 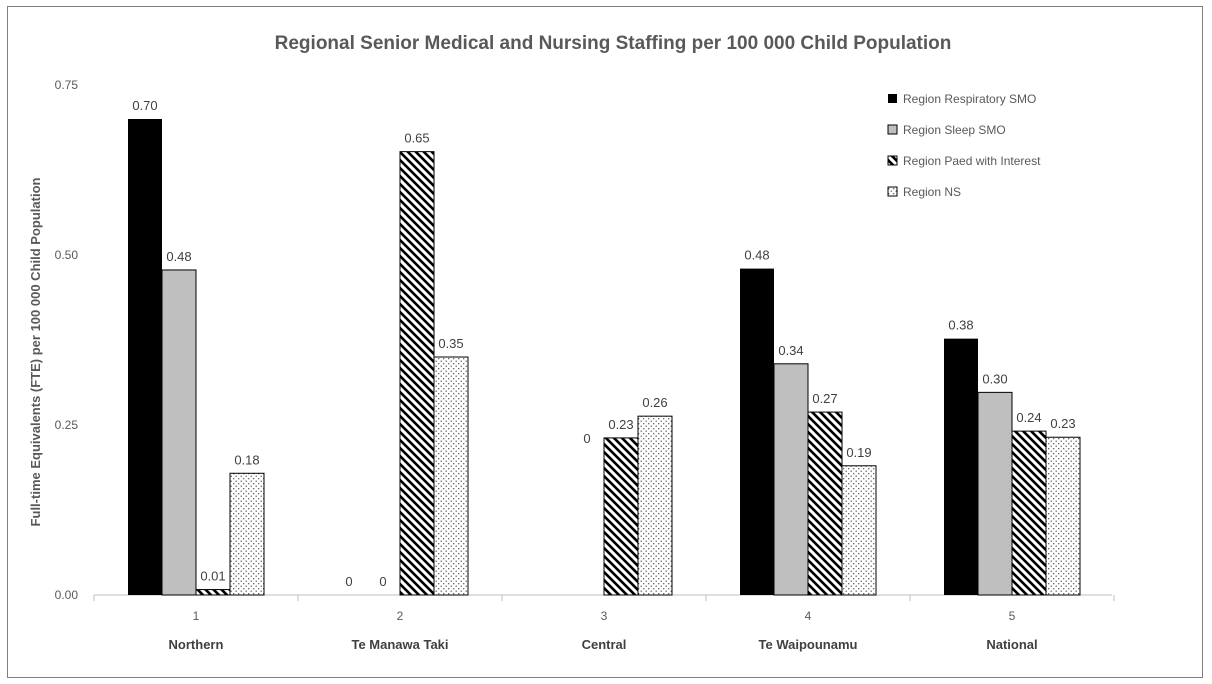 What do you see at coordinates (972, 161) in the screenshot?
I see `legend-label: Region Paed with Interest` at bounding box center [972, 161].